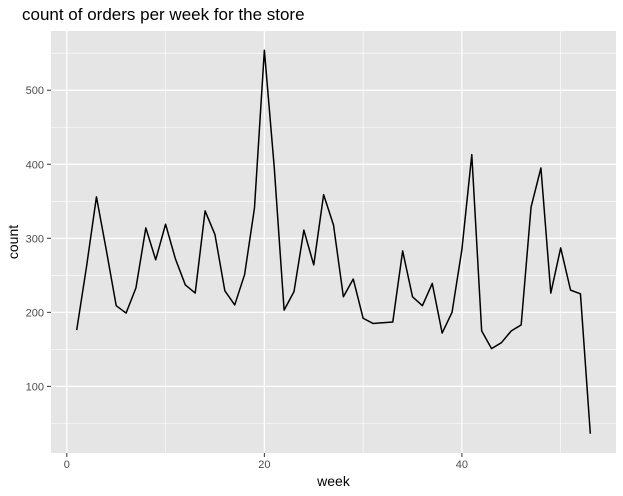 This screenshot has width=623, height=496. What do you see at coordinates (35, 387) in the screenshot?
I see `y-tick-label: 100` at bounding box center [35, 387].